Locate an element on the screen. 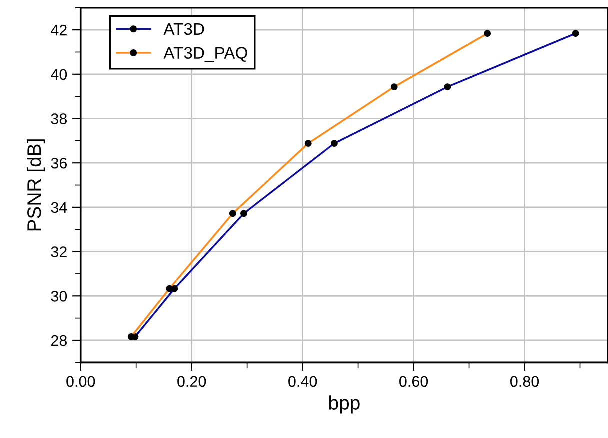 This screenshot has height=438, width=608. x-tick-label: 0.00 is located at coordinates (81, 382).